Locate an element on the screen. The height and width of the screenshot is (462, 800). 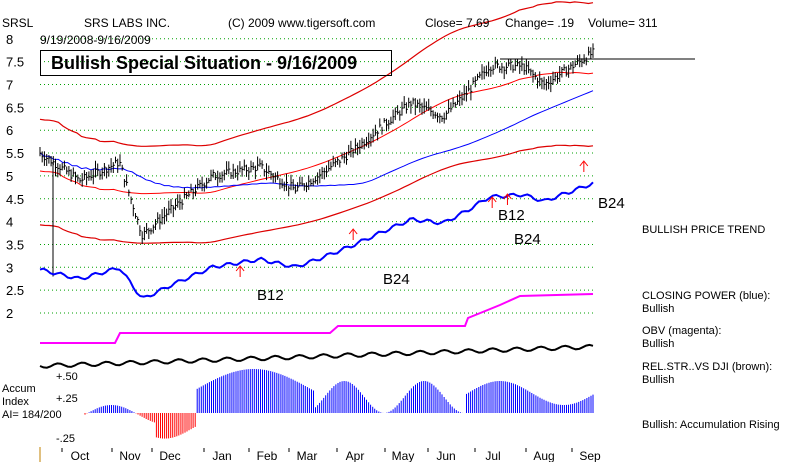
rel-strength-status: Bullish is located at coordinates (658, 380).